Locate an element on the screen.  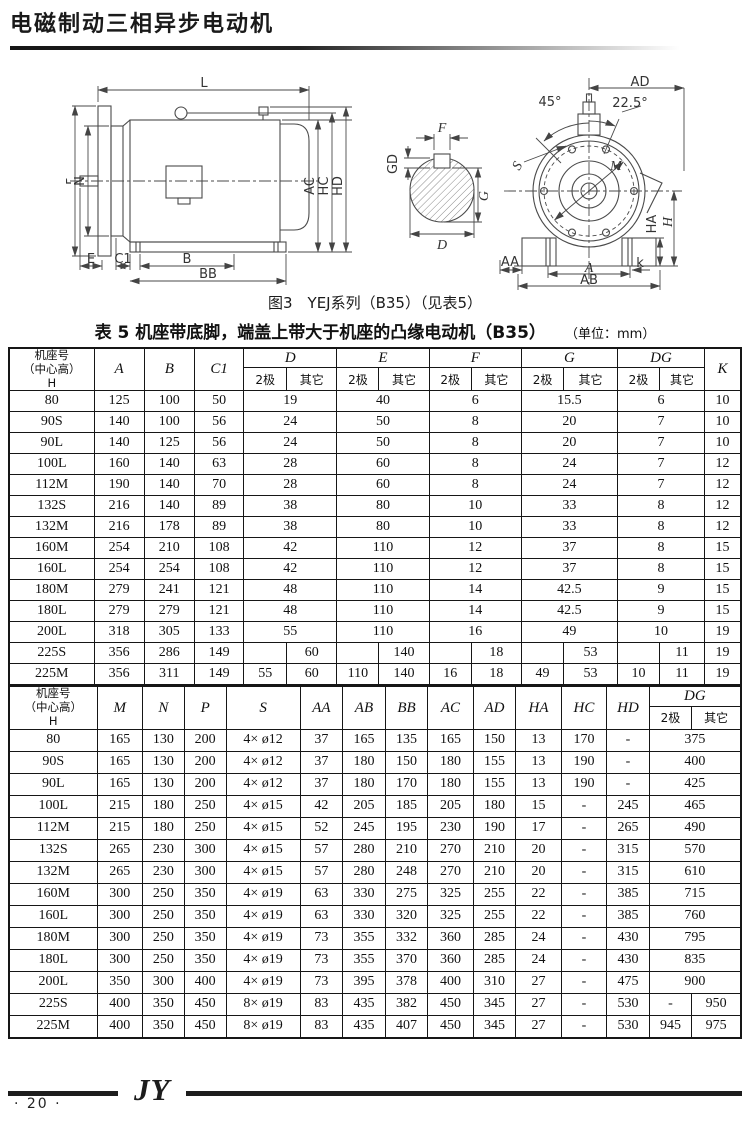
table-cell: 530 is located at coordinates (628, 1026).